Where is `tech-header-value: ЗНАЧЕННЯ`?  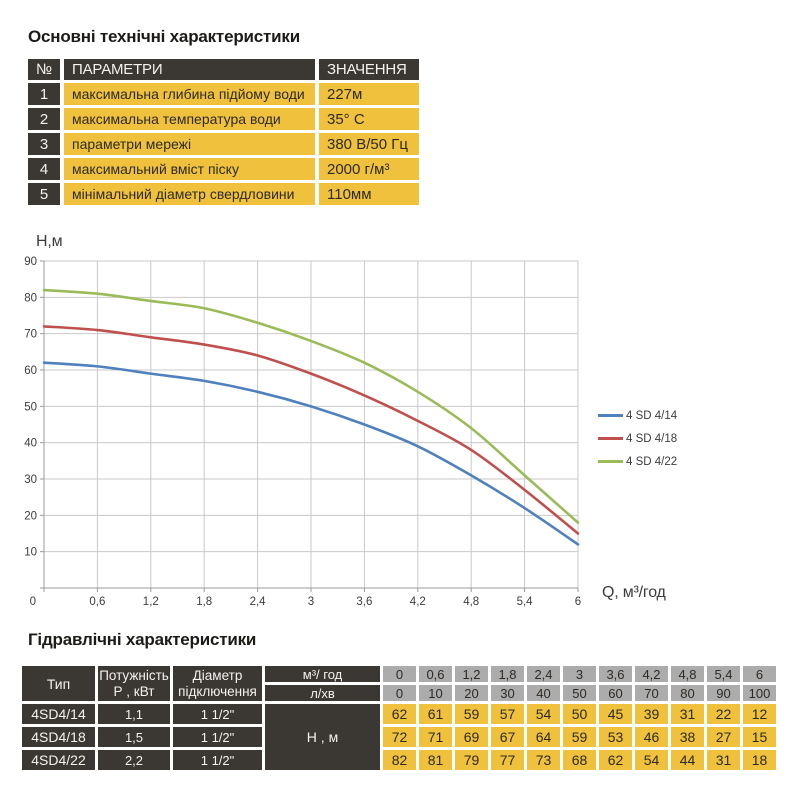
tech-header-value: ЗНАЧЕННЯ is located at coordinates (369, 69).